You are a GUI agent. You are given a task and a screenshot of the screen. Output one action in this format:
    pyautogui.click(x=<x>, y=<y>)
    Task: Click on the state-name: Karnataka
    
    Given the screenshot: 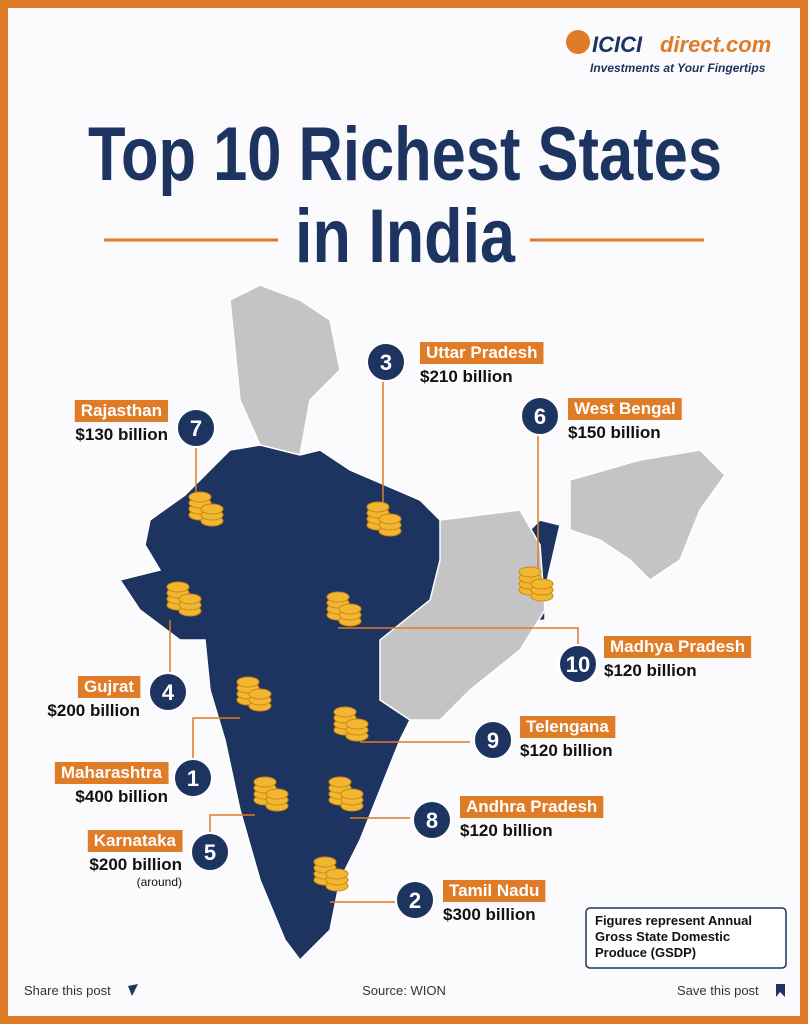 What is the action you would take?
    pyautogui.click(x=135, y=840)
    